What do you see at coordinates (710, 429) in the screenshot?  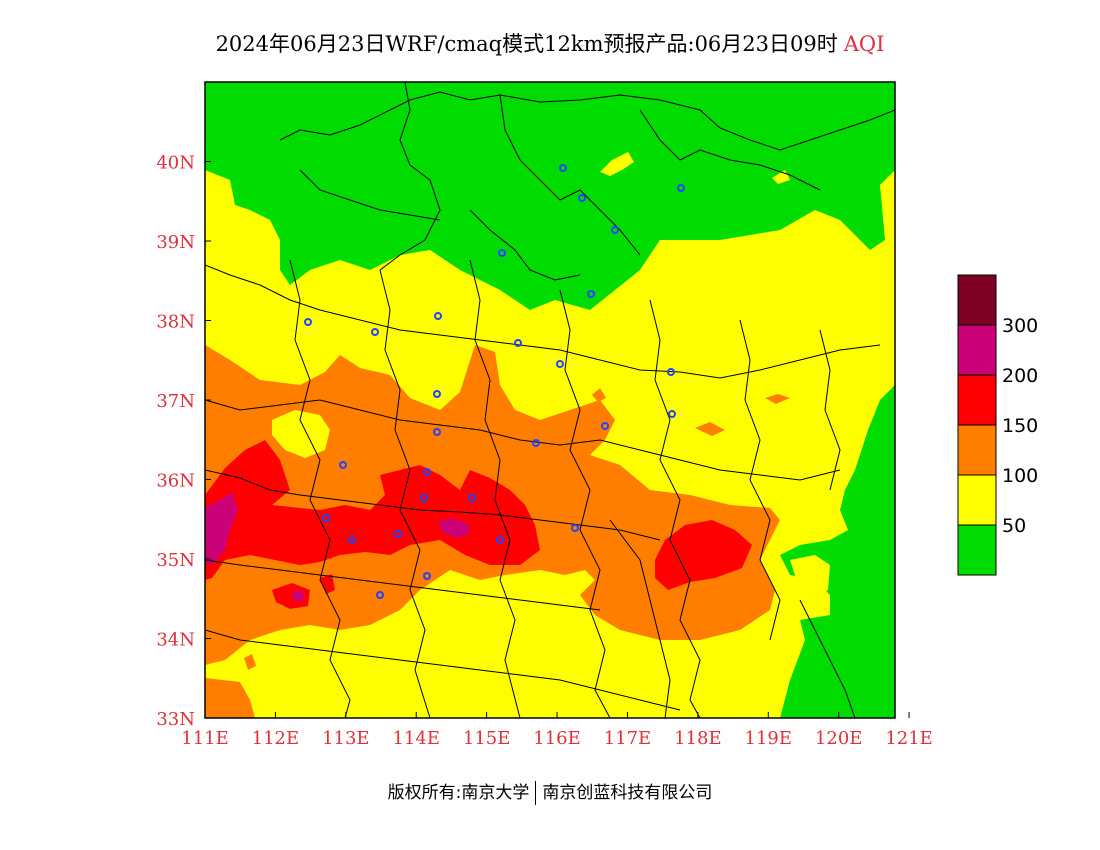 I see `aqi-area-unhealthy-sensitive-e1` at bounding box center [710, 429].